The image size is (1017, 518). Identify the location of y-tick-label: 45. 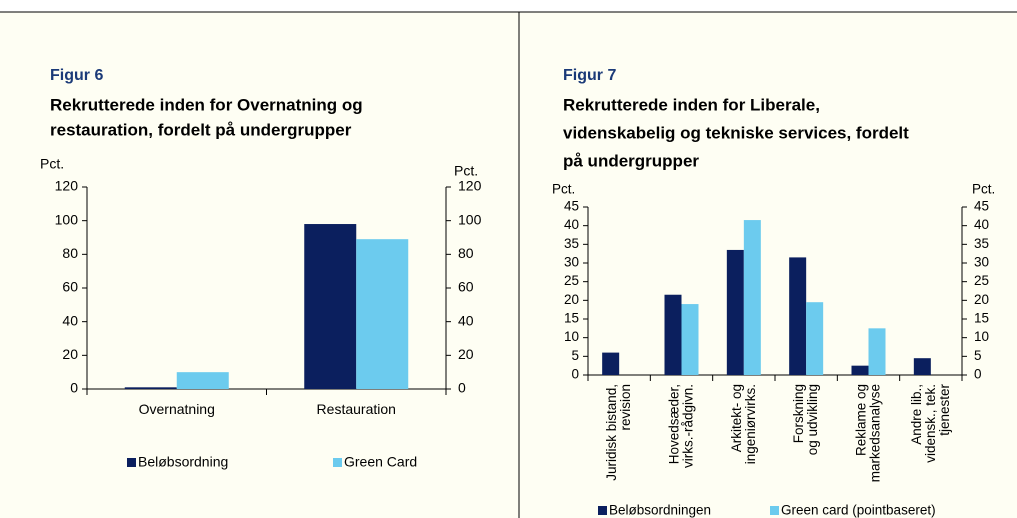
(571, 206).